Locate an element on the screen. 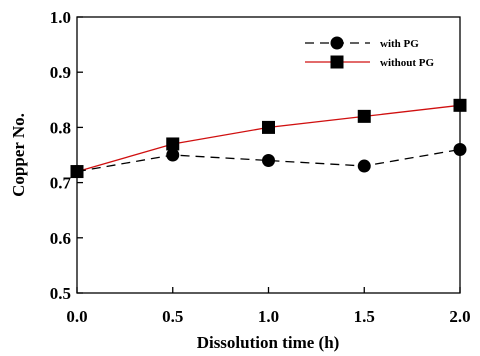 The height and width of the screenshot is (356, 480). x-tick-label: 1.5 is located at coordinates (364, 316).